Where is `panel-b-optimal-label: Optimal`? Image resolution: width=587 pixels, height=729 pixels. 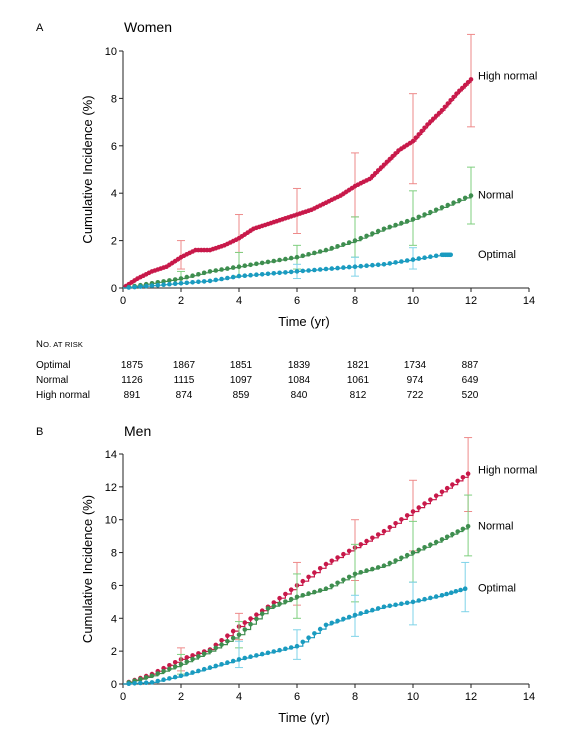 panel-b-optimal-label: Optimal is located at coordinates (497, 589).